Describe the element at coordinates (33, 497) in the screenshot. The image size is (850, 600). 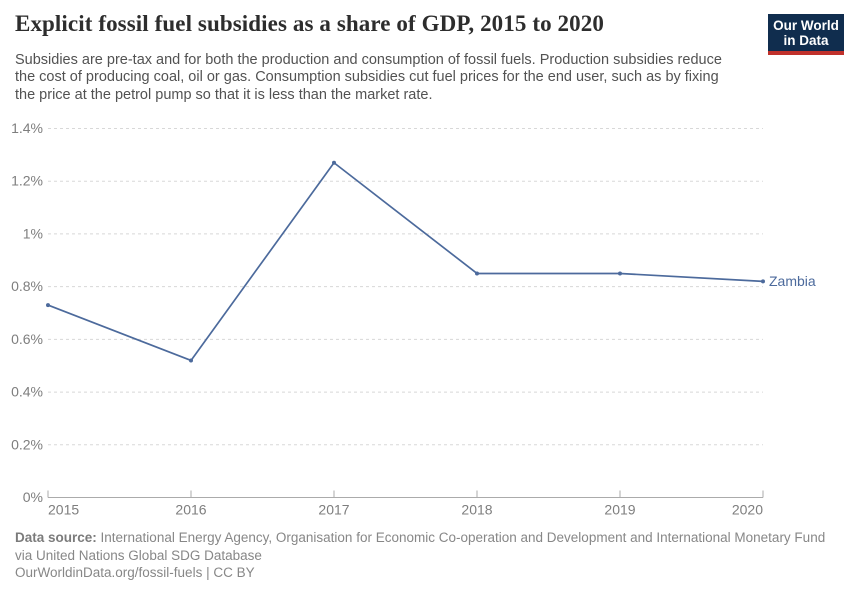
I see `y-tick-label: 0%` at that location.